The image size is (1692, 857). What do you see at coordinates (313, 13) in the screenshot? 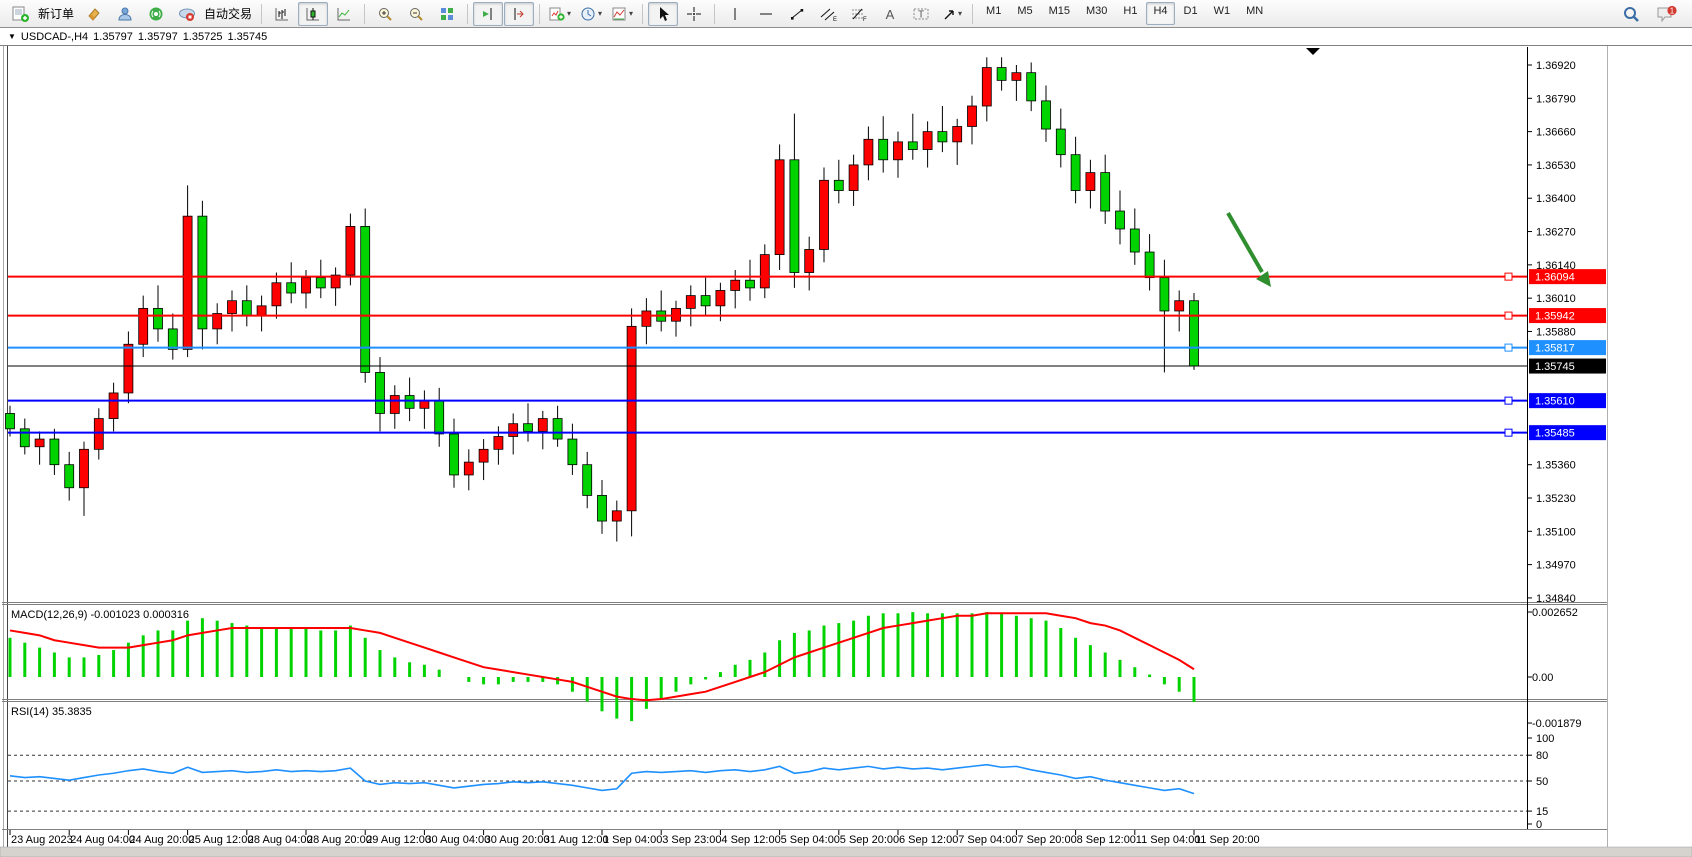
I see `candlestick-chart-button` at bounding box center [313, 13].